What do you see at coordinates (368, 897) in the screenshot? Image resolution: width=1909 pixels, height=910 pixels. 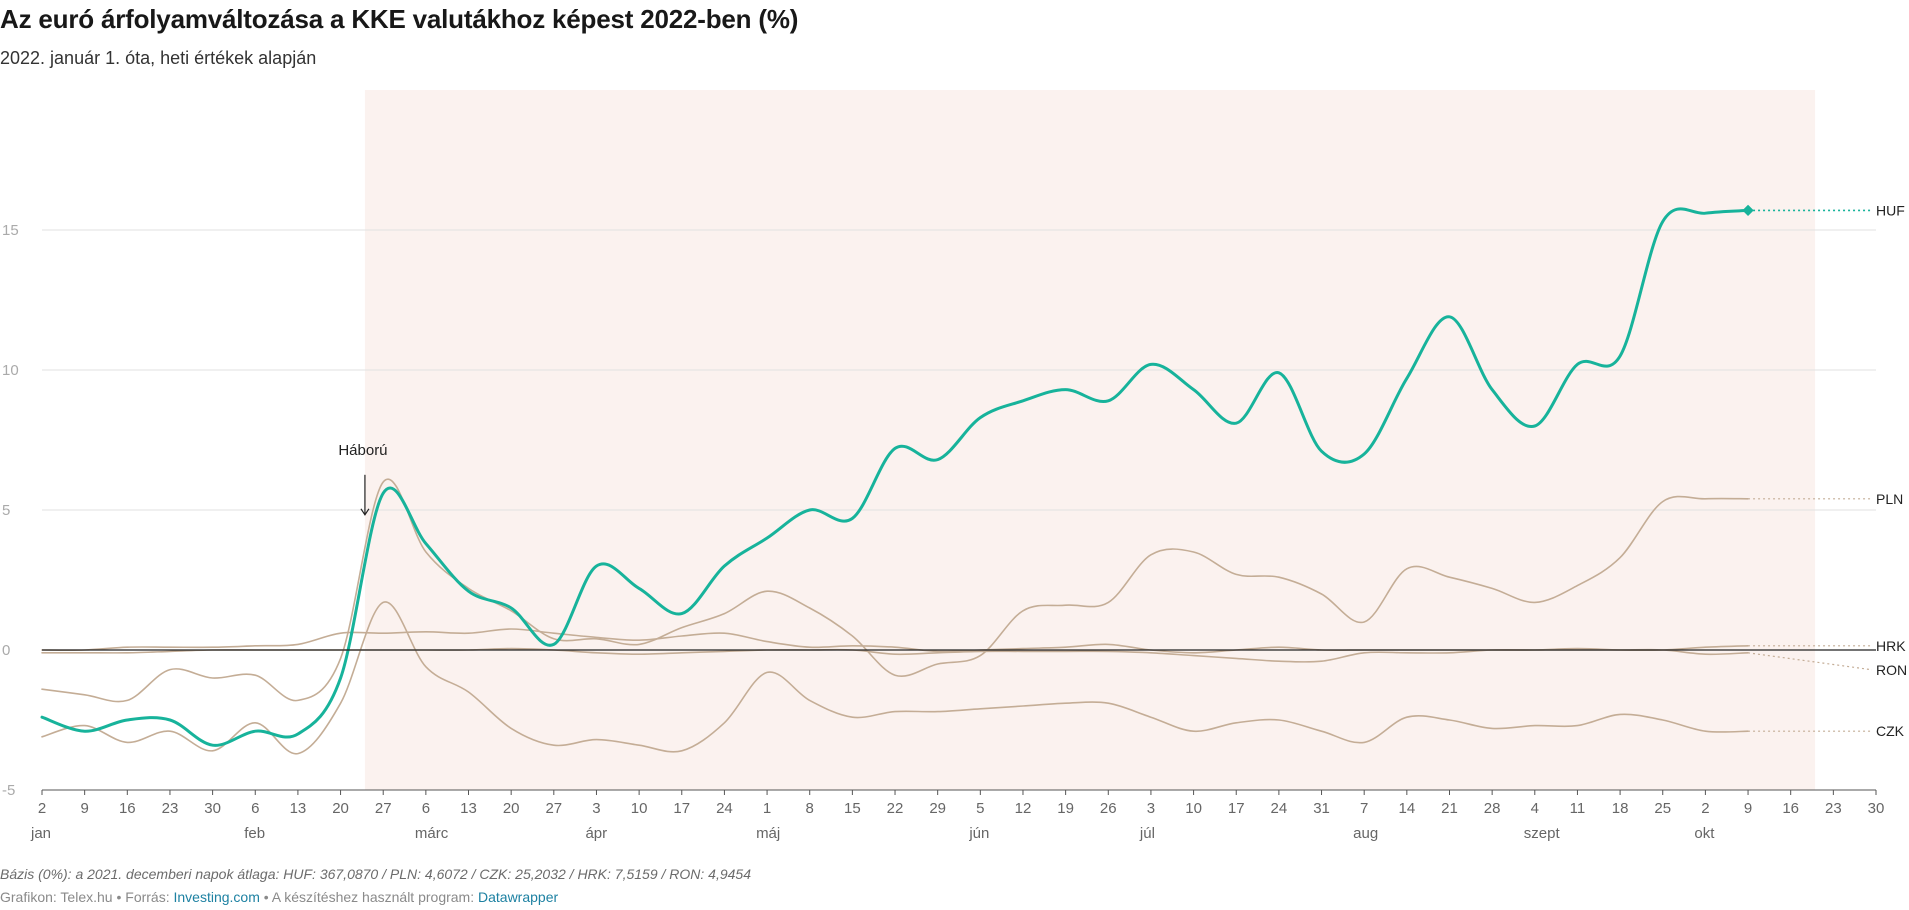 I see `credit-middle: • A készítéshez használt program:` at bounding box center [368, 897].